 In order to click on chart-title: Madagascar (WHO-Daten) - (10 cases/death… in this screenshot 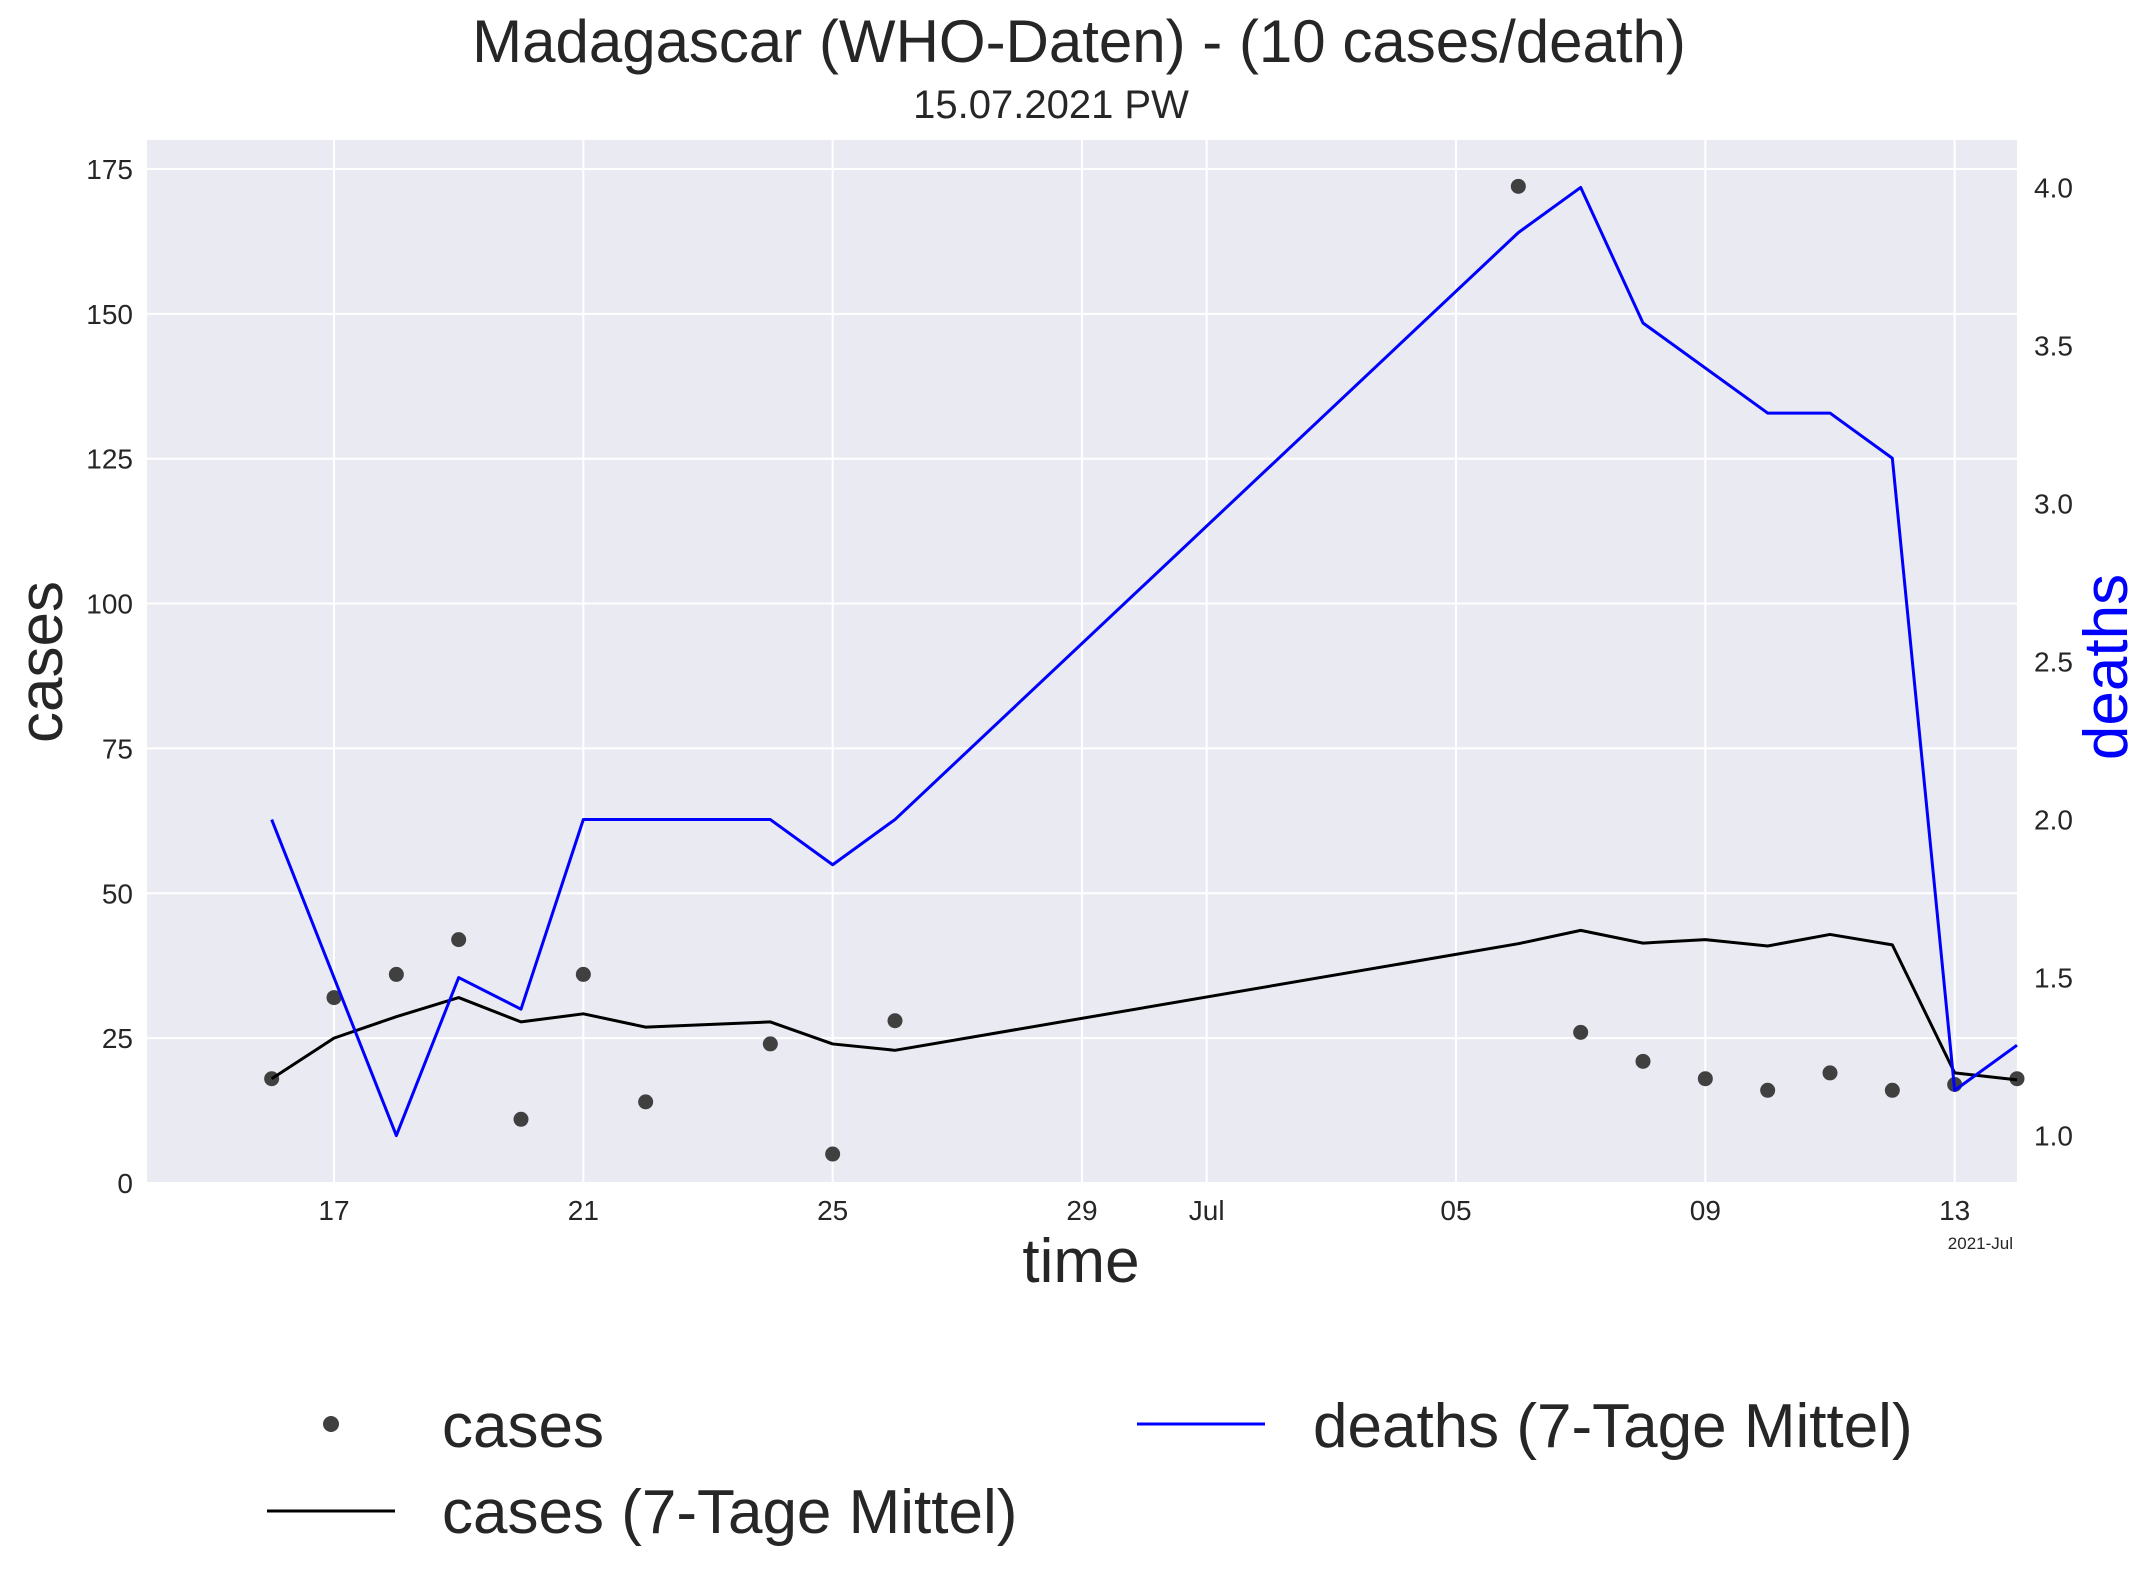, I will do `click(1079, 41)`.